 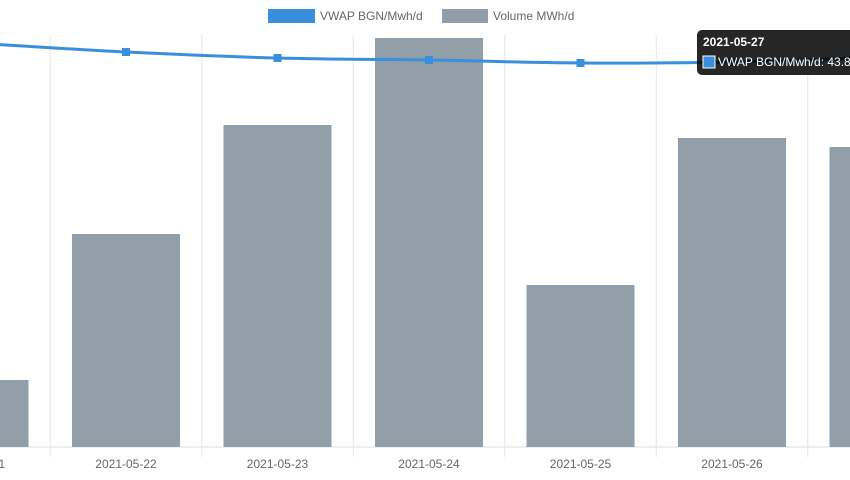 I want to click on x-tick-label: 2021-05-21, so click(x=3, y=464).